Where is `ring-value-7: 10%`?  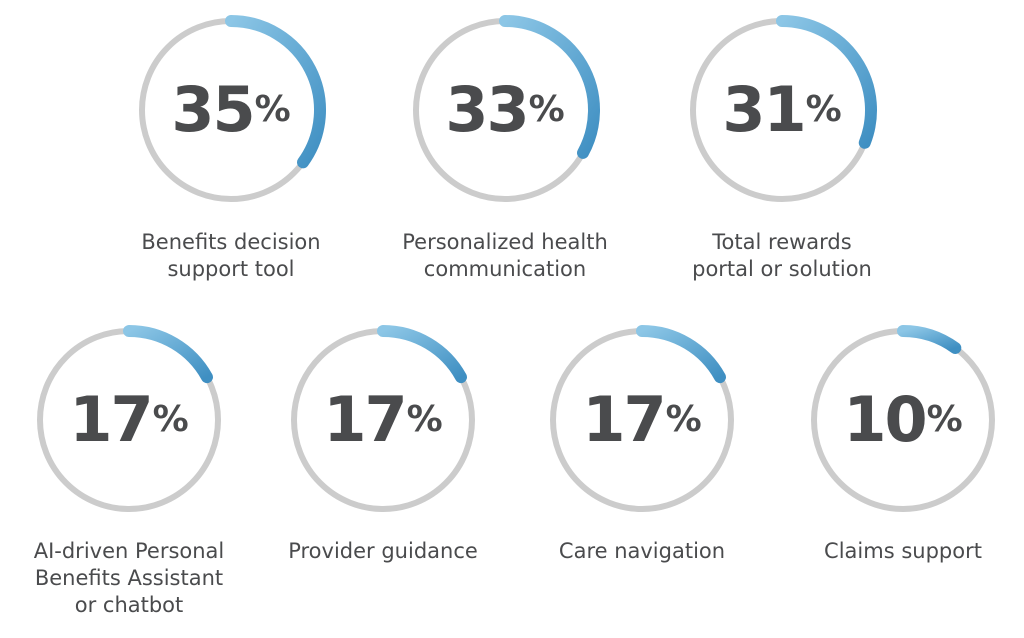 ring-value-7: 10% is located at coordinates (903, 419).